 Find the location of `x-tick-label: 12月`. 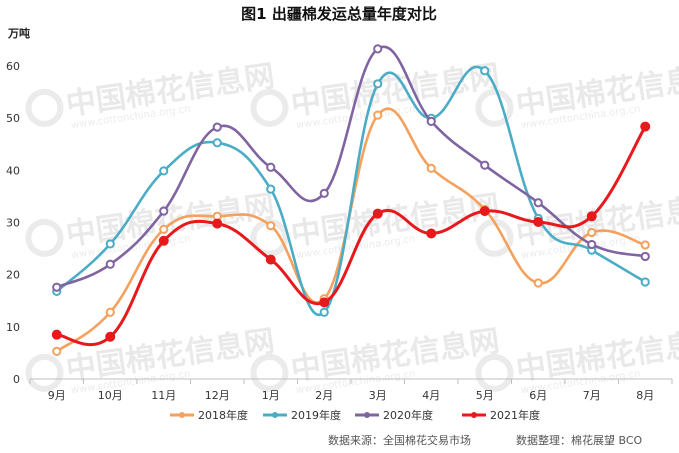

x-tick-label: 12月 is located at coordinates (217, 395).